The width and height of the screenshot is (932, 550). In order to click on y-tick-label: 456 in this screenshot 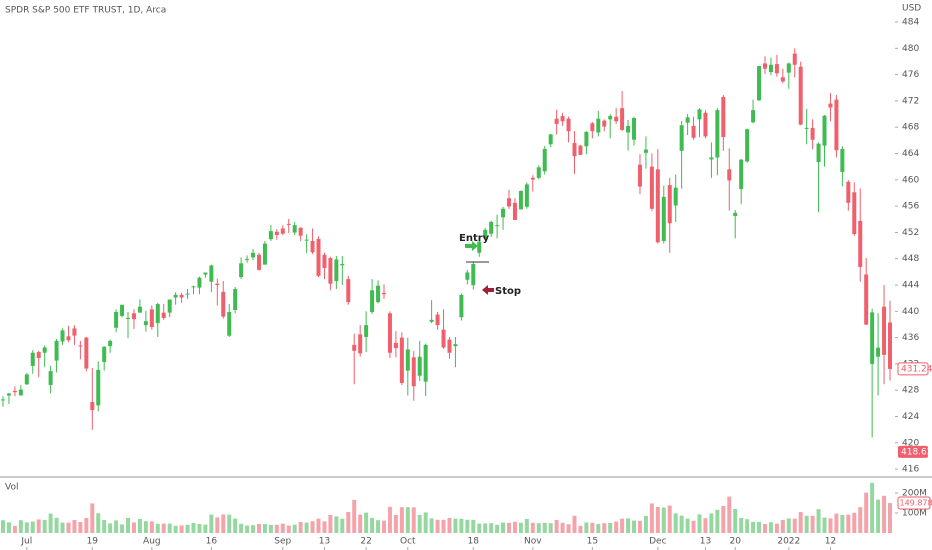, I will do `click(910, 207)`.